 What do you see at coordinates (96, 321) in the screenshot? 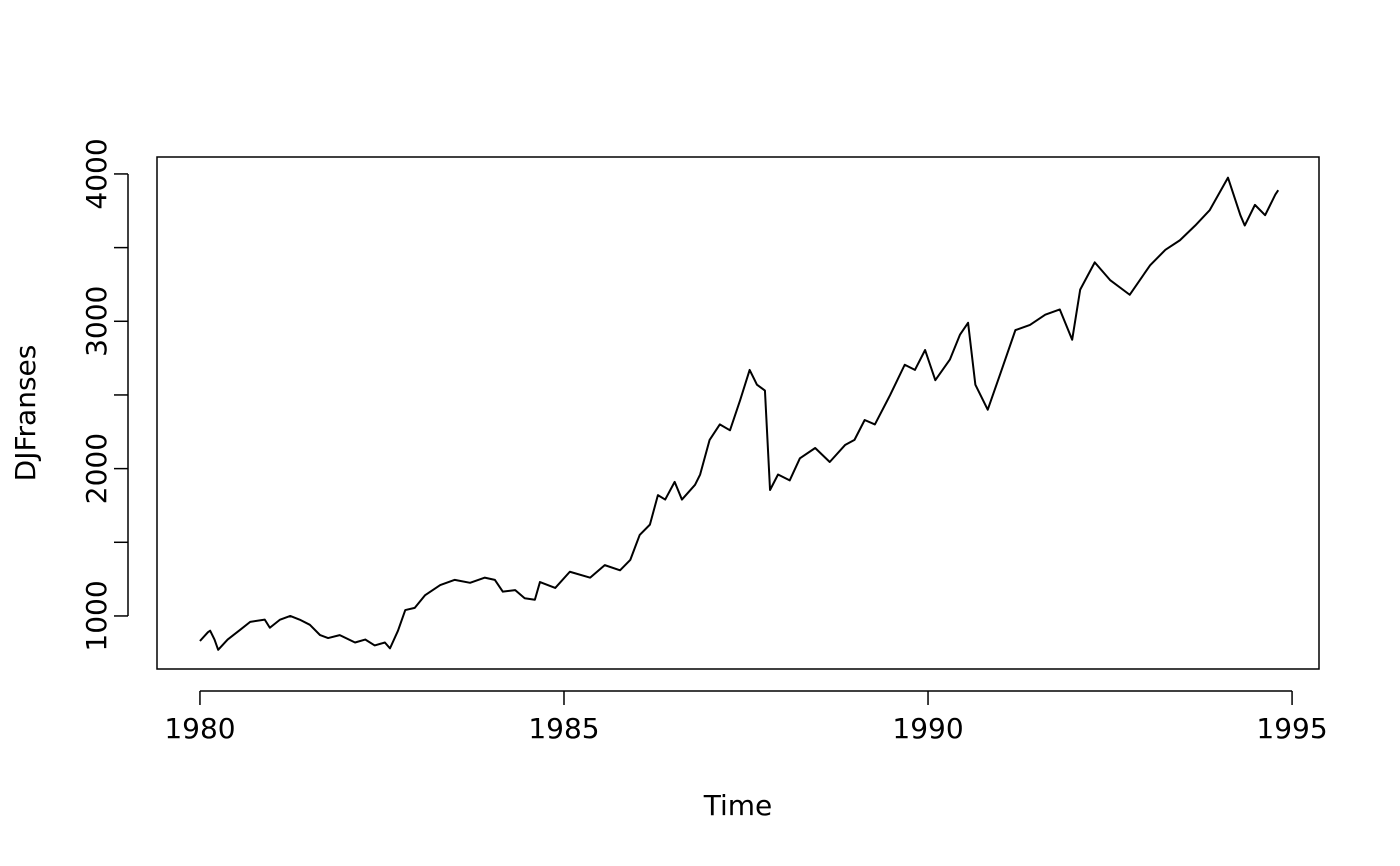
I see `y-tick-label: 3000` at bounding box center [96, 321].